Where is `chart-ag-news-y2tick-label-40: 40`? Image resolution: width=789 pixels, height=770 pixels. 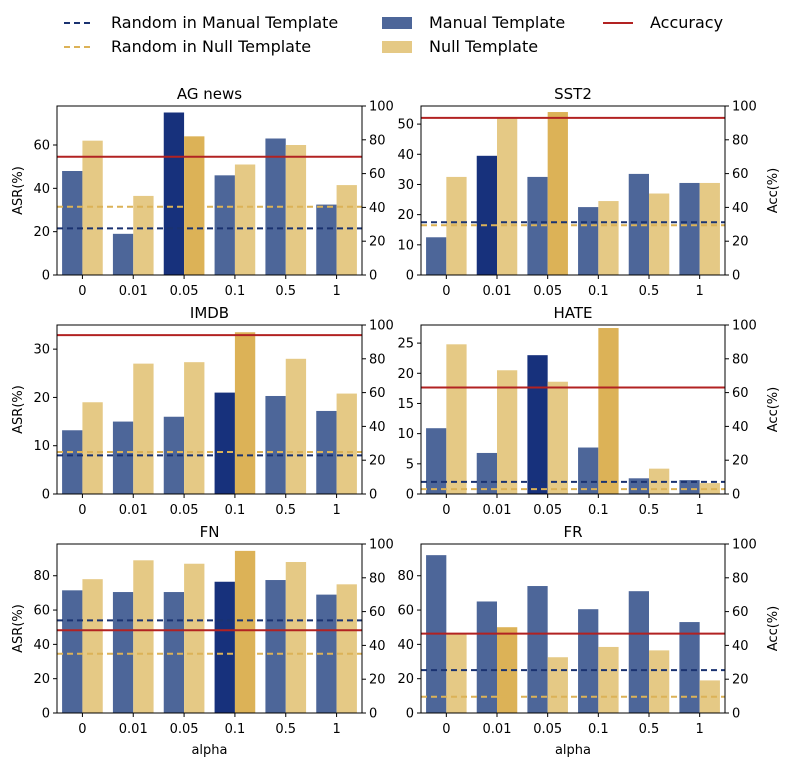
chart-ag-news-y2tick-label-40: 40 is located at coordinates (377, 208).